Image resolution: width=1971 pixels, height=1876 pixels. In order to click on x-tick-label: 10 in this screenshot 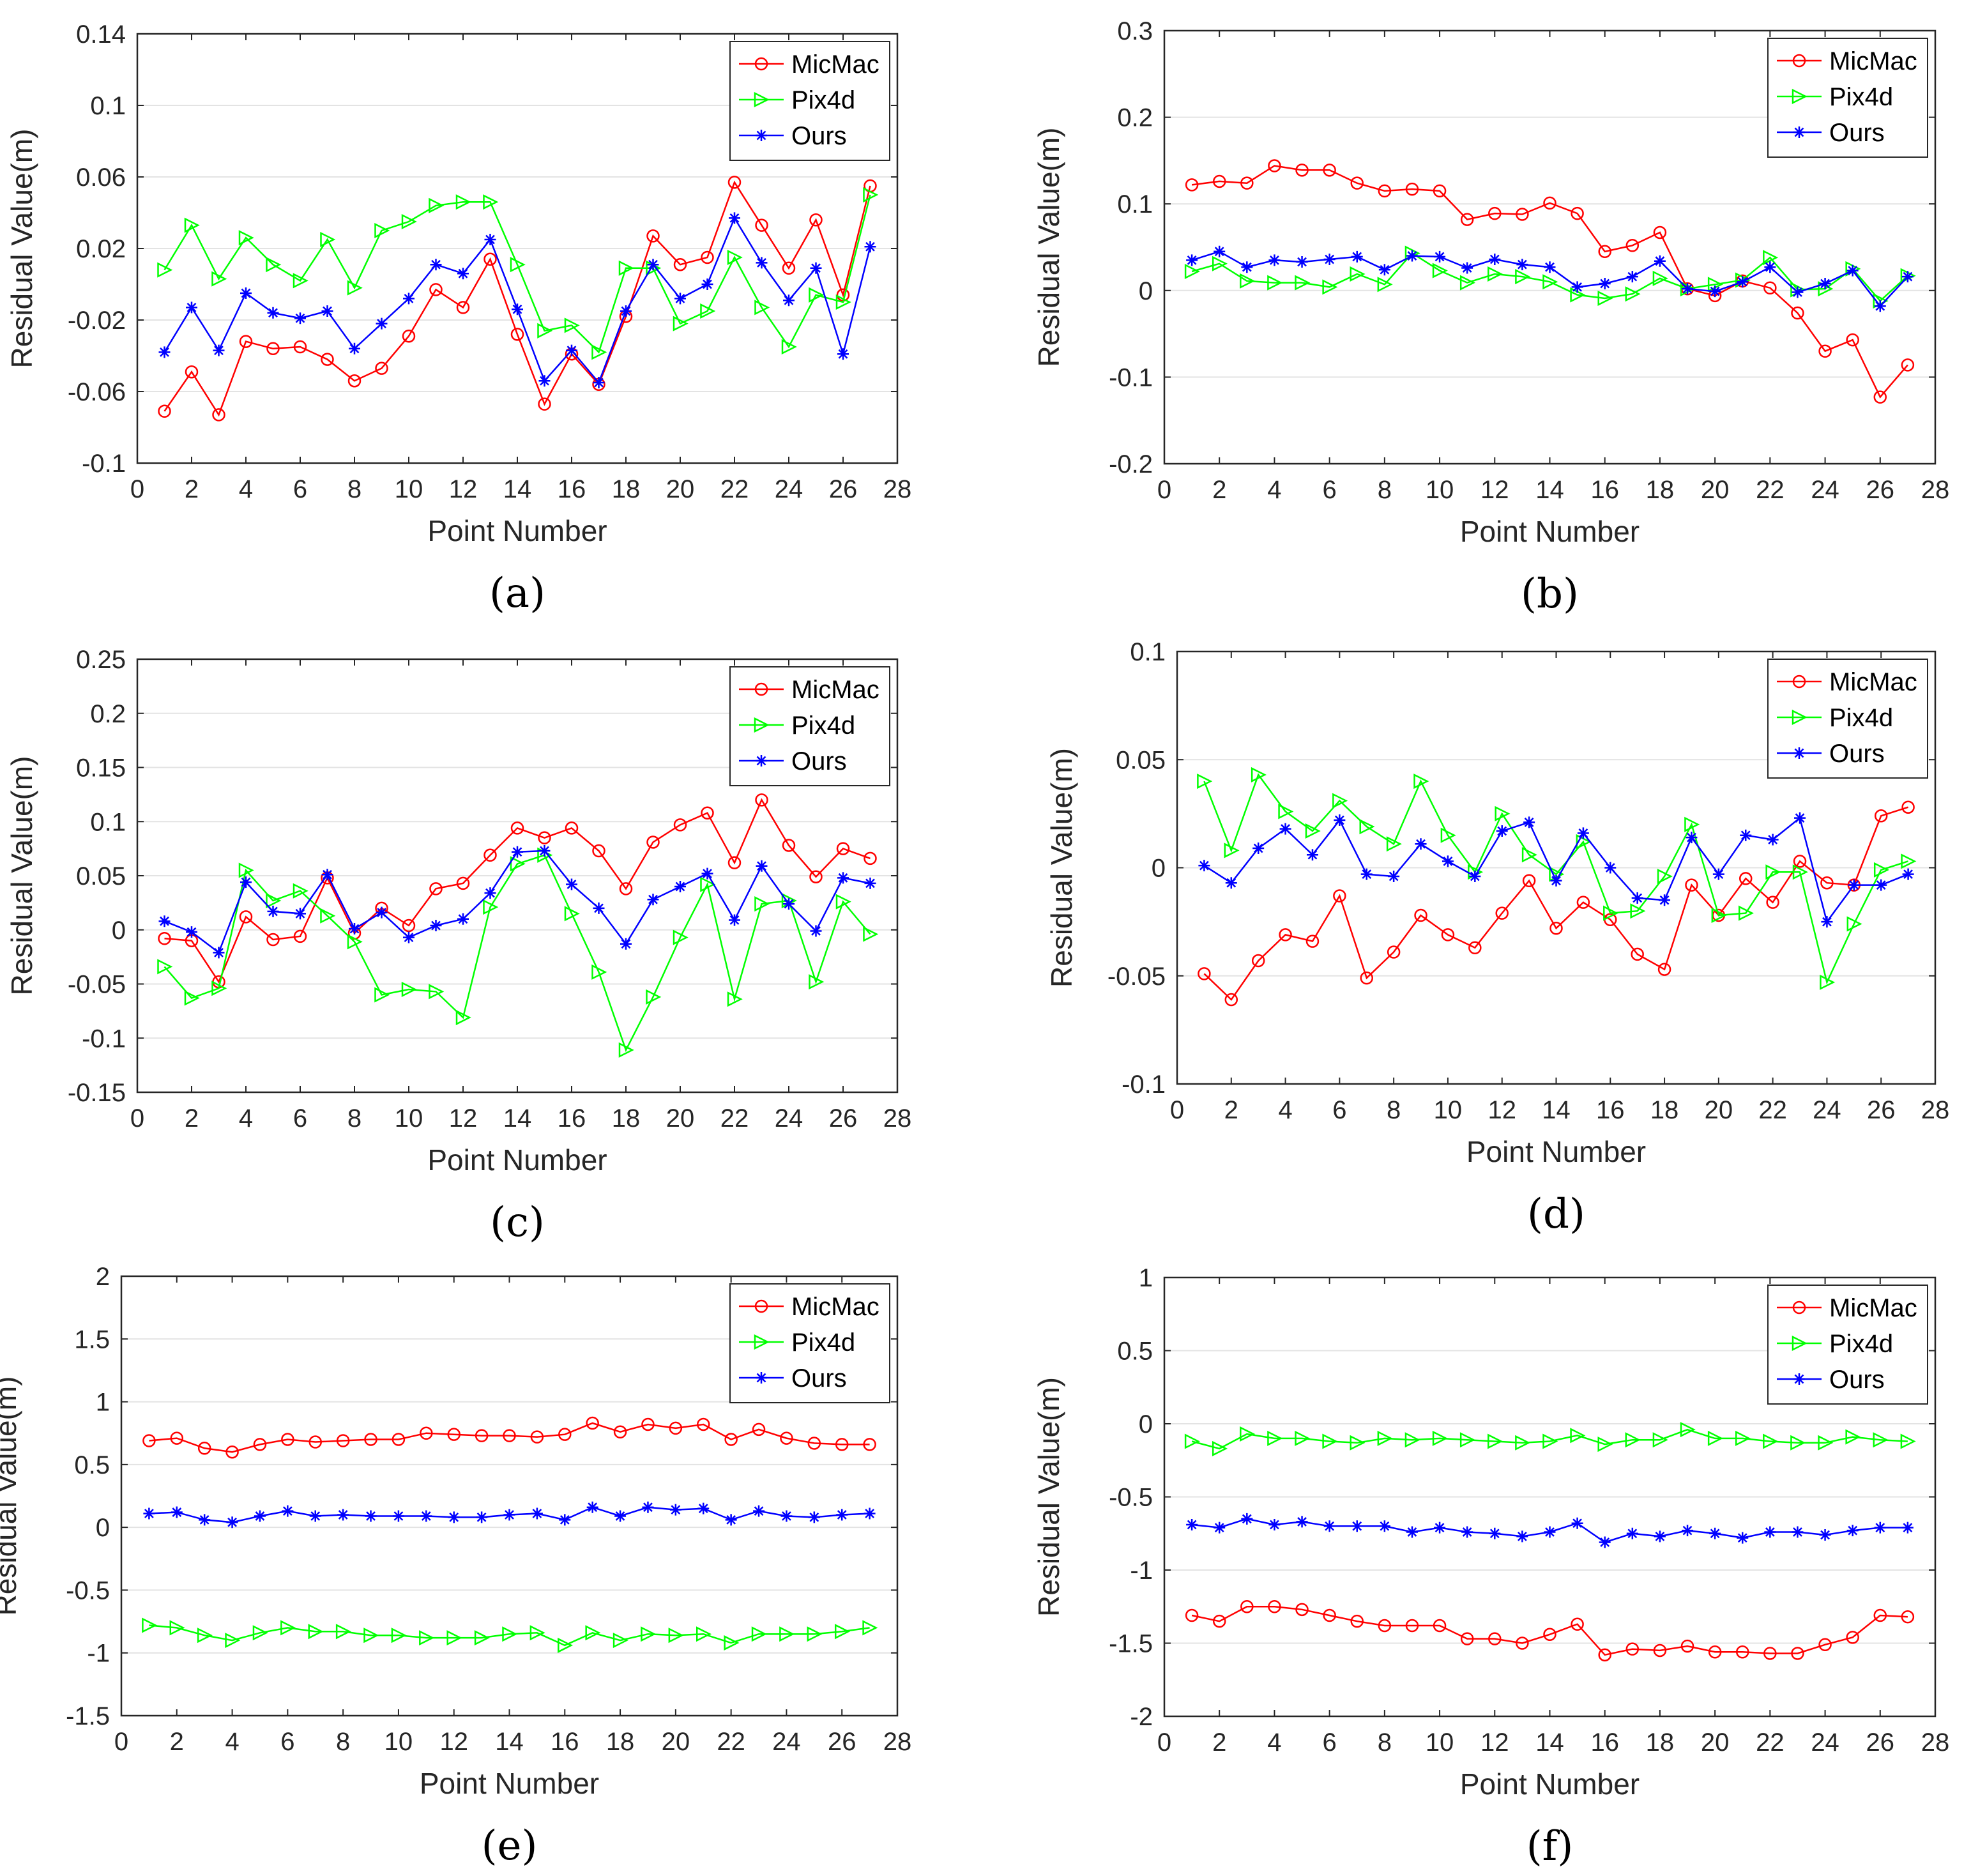, I will do `click(1440, 1742)`.